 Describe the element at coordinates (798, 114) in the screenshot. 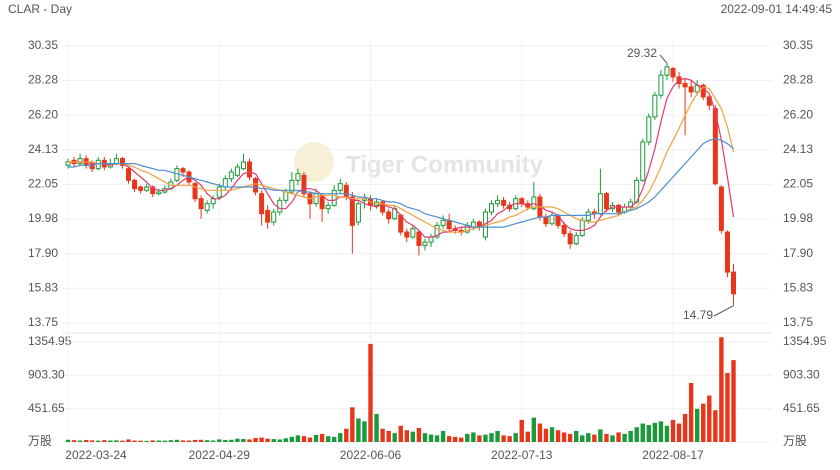

I see `y-tick-label-right: 26.20` at that location.